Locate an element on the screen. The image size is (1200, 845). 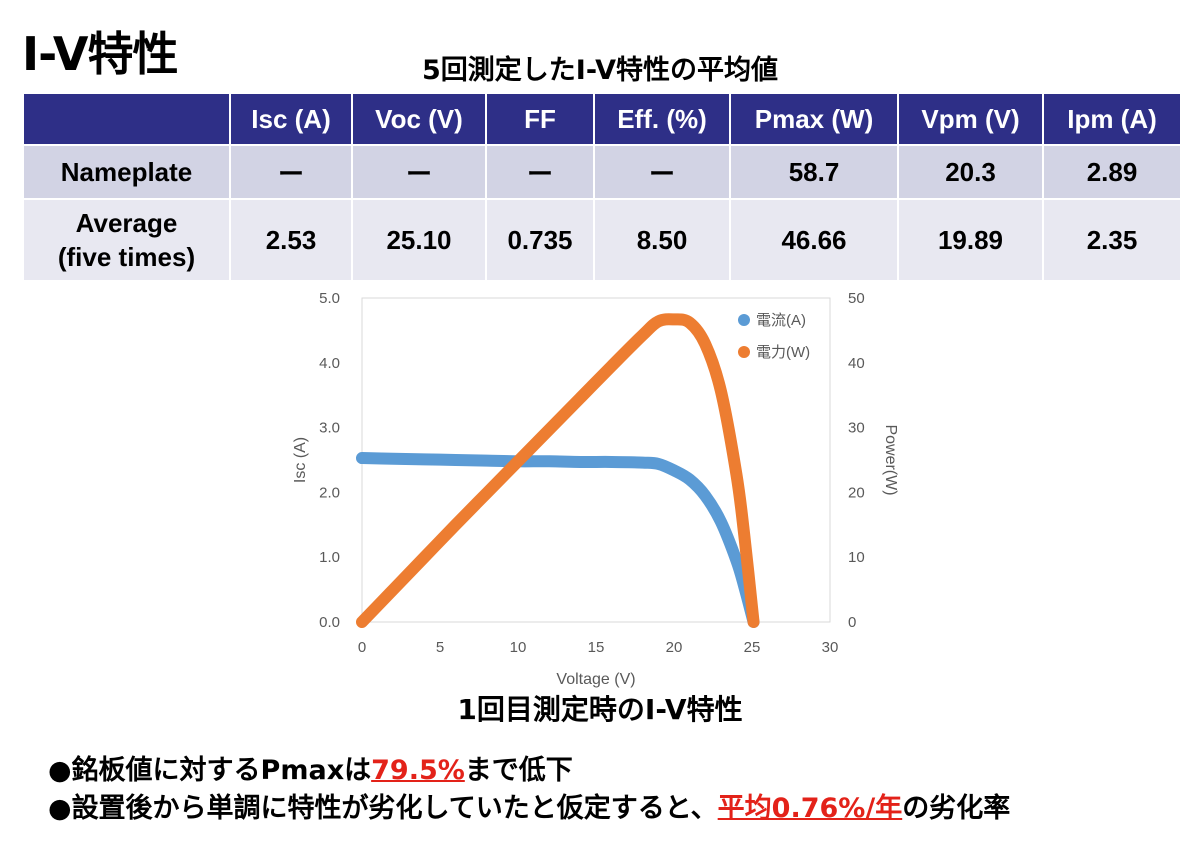
table-cell: 0.735 is located at coordinates (540, 240).